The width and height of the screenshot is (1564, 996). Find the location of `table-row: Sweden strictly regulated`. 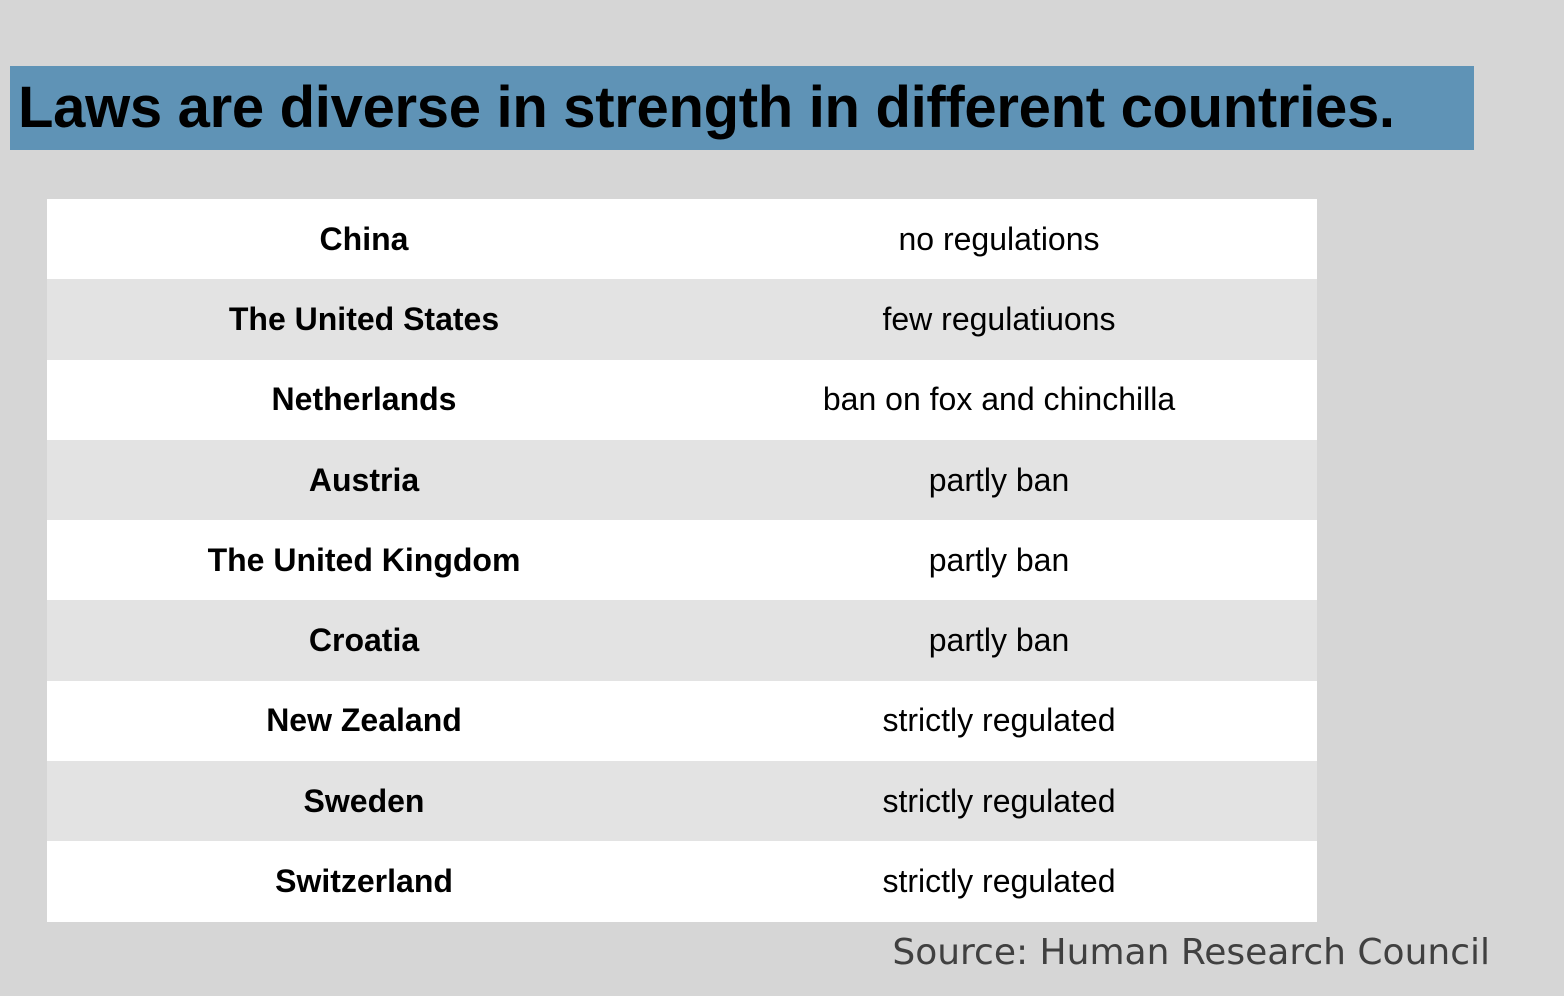

table-row: Sweden strictly regulated is located at coordinates (682, 801).